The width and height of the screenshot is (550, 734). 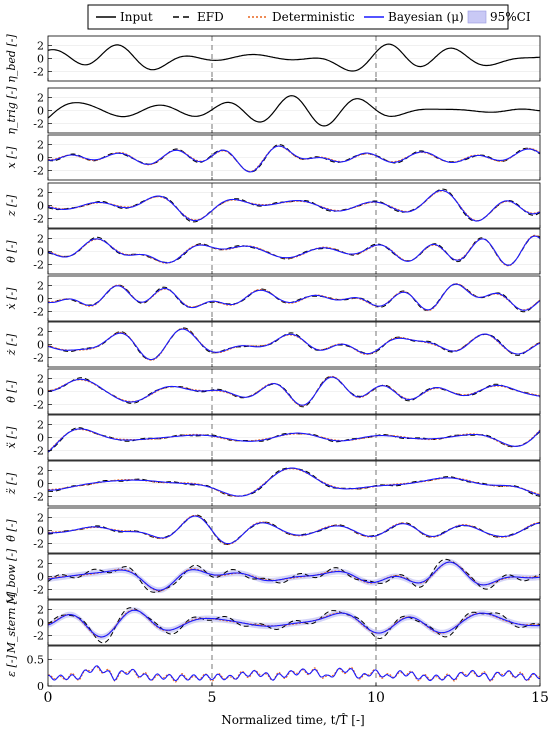 What do you see at coordinates (11, 251) in the screenshot?
I see `y-axis-label: θ [-]` at bounding box center [11, 251].